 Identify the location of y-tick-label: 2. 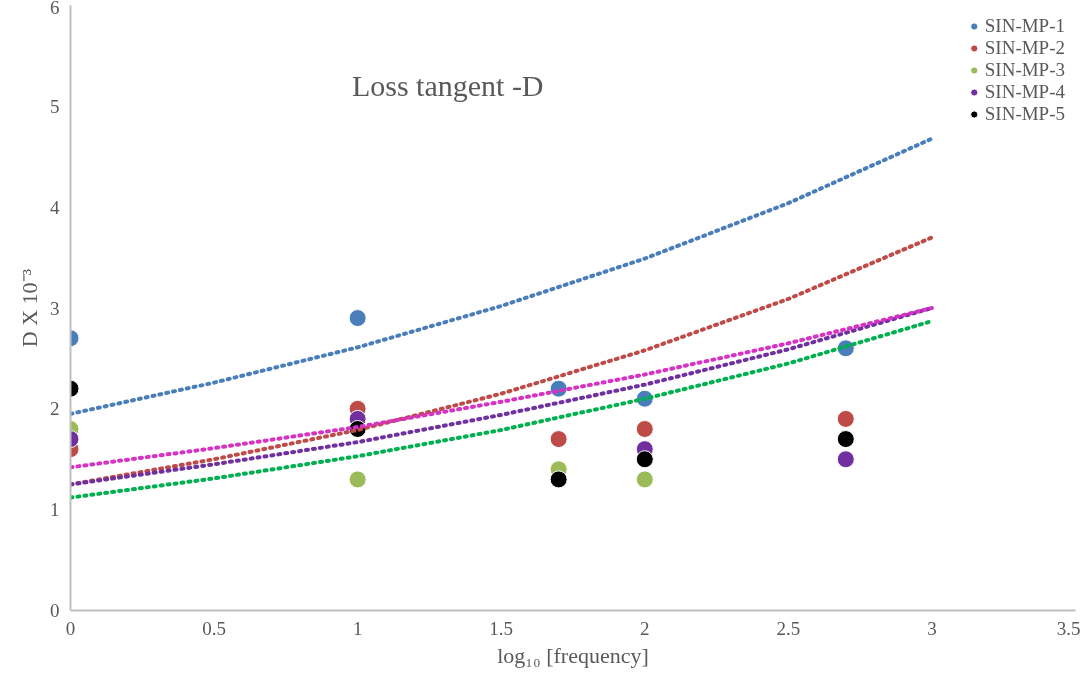
(55, 409).